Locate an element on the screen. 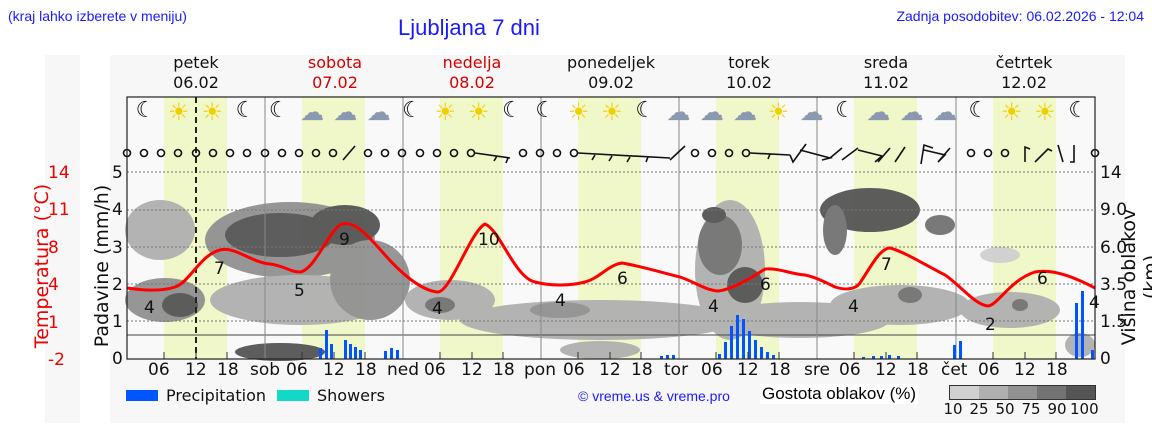  day-header-1: sobota 07.02 is located at coordinates (335, 72).